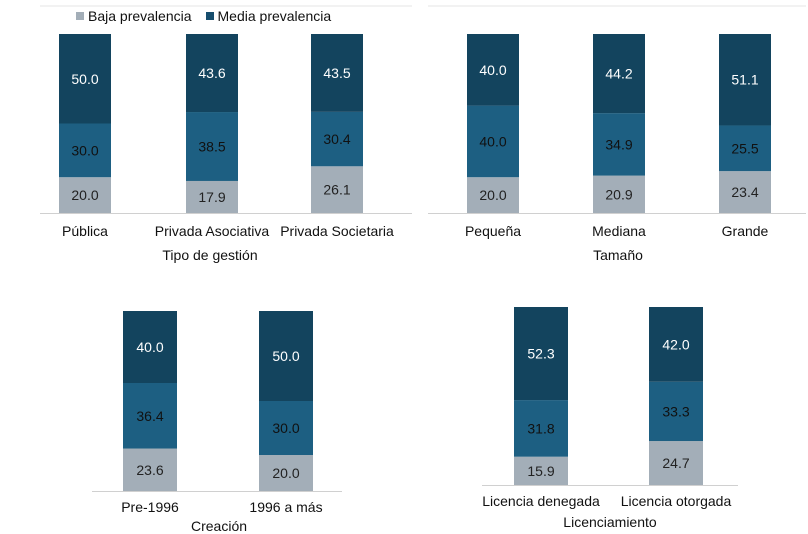 This screenshot has width=808, height=534. Describe the element at coordinates (219, 526) in the screenshot. I see `x-axis-title: Creación` at that location.